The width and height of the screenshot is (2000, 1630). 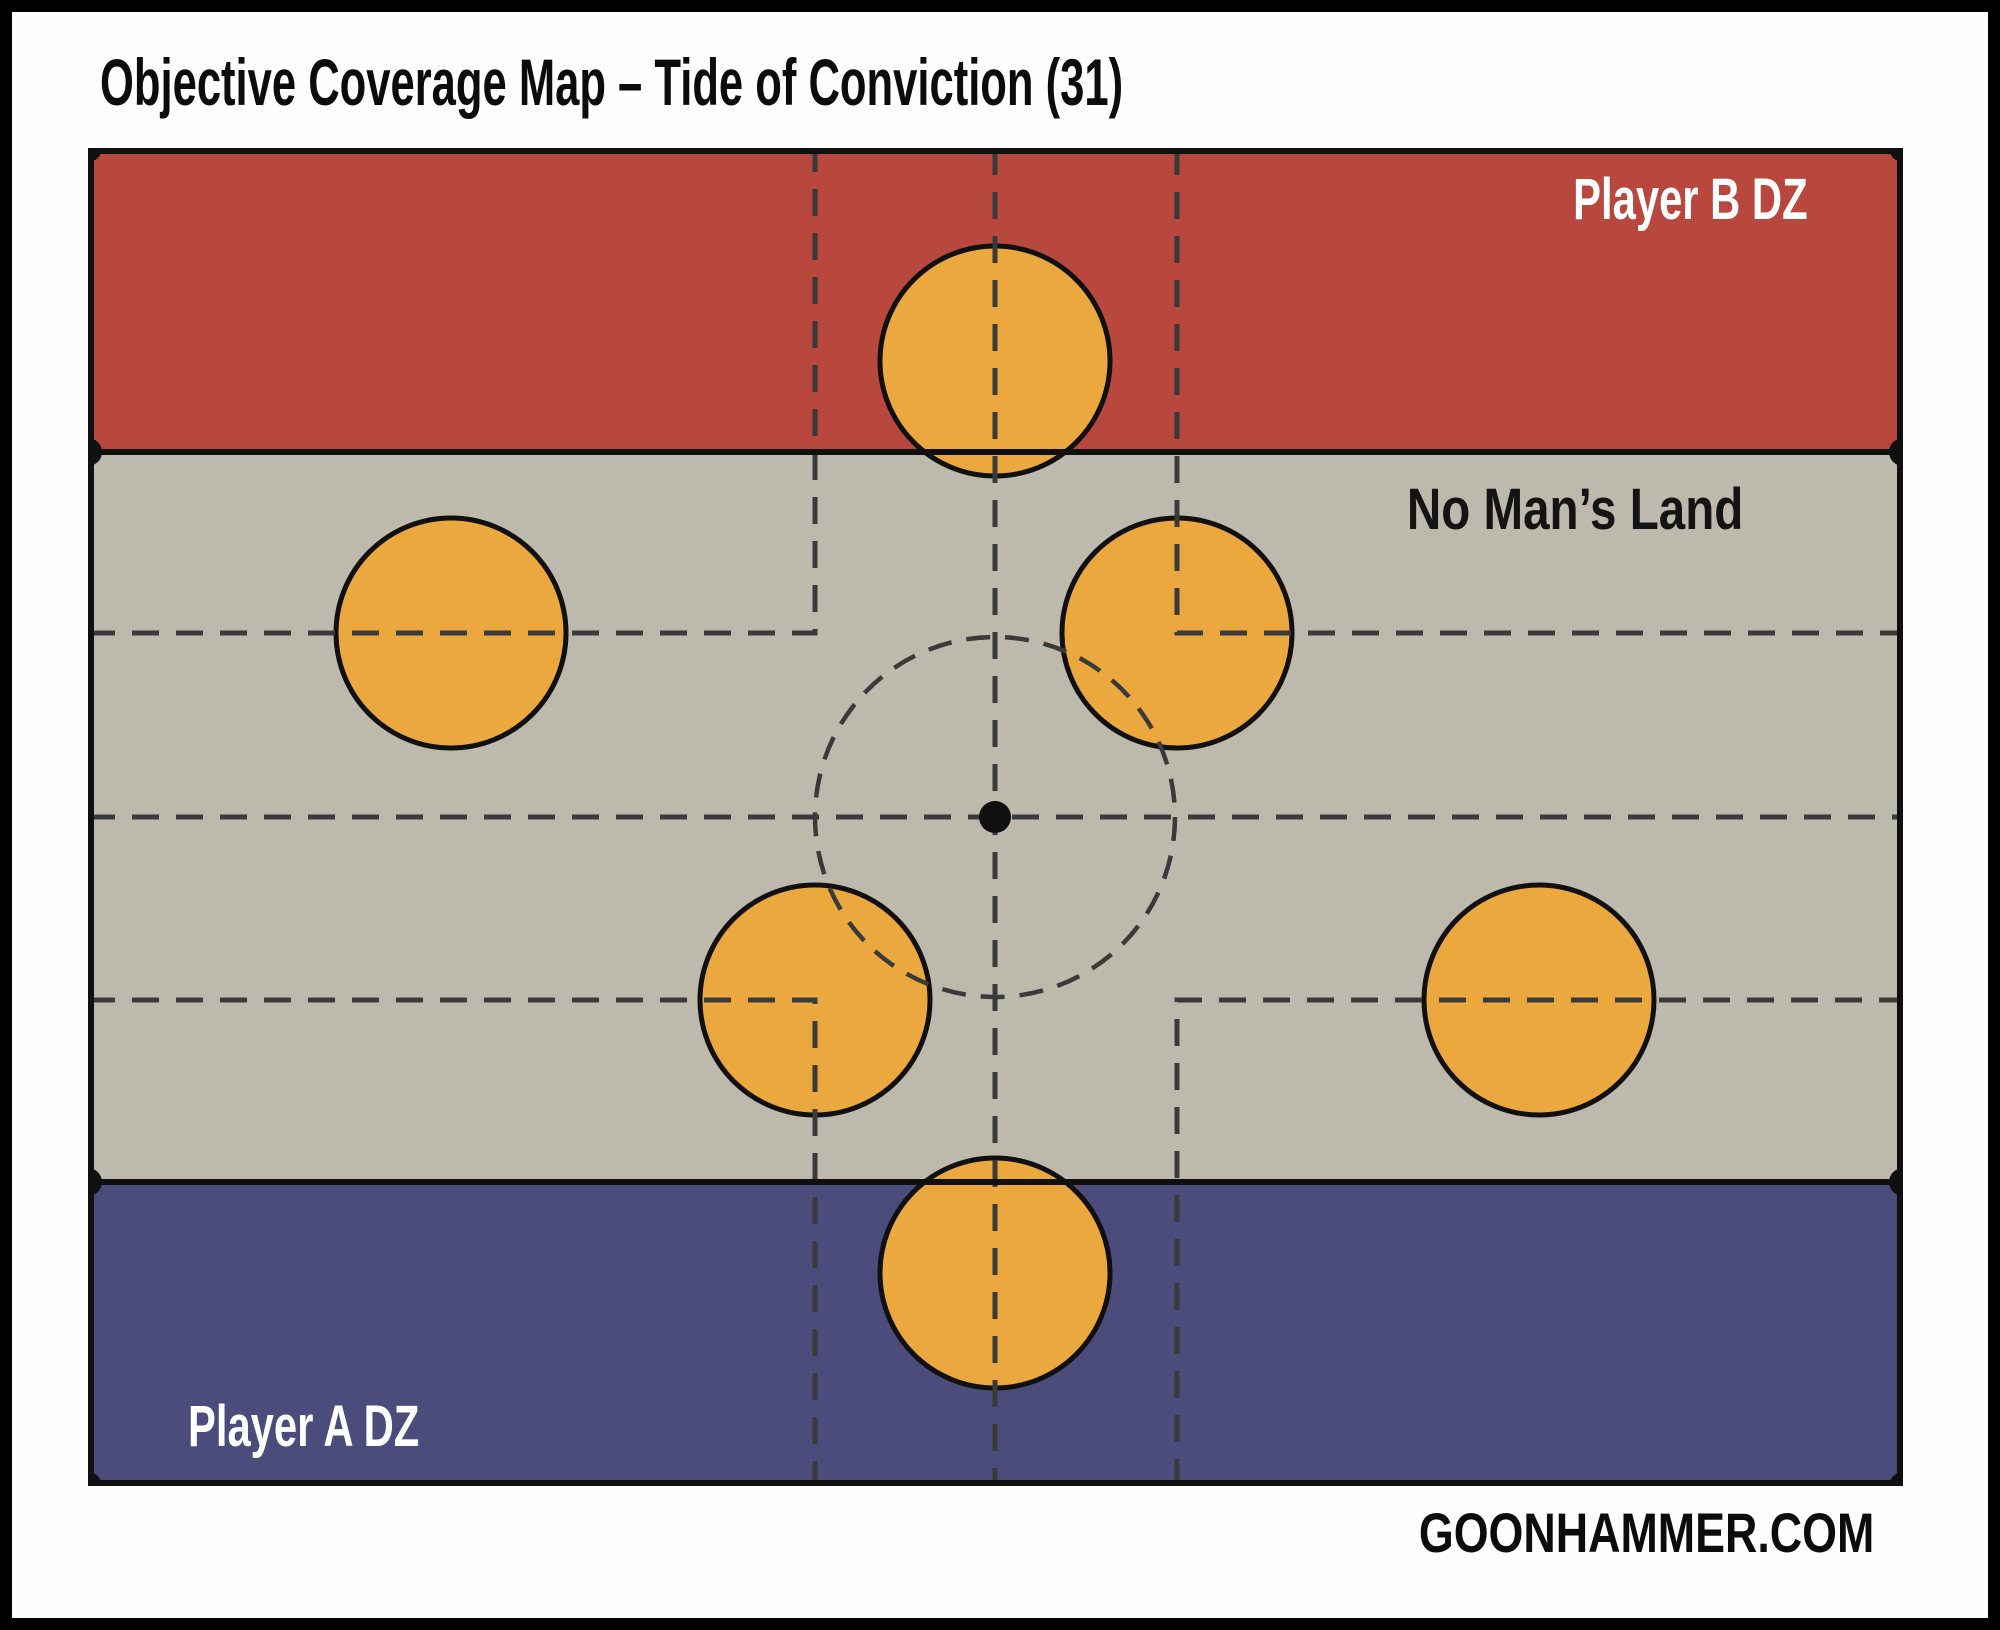 I want to click on zone-label-player-a-text: Player A DZ, so click(x=304, y=1426).